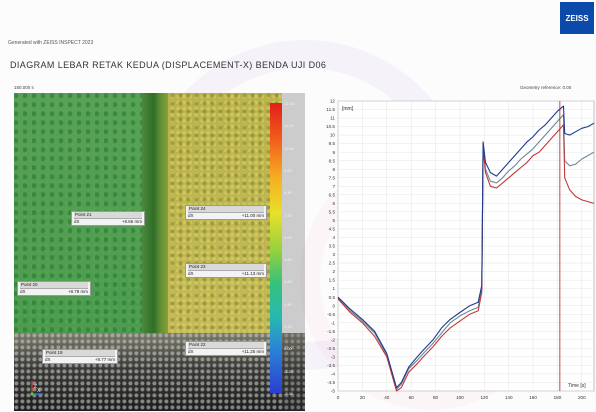 This screenshot has width=596, height=412. Describe the element at coordinates (332, 229) in the screenshot. I see `y-tick-label: 4.5` at that location.